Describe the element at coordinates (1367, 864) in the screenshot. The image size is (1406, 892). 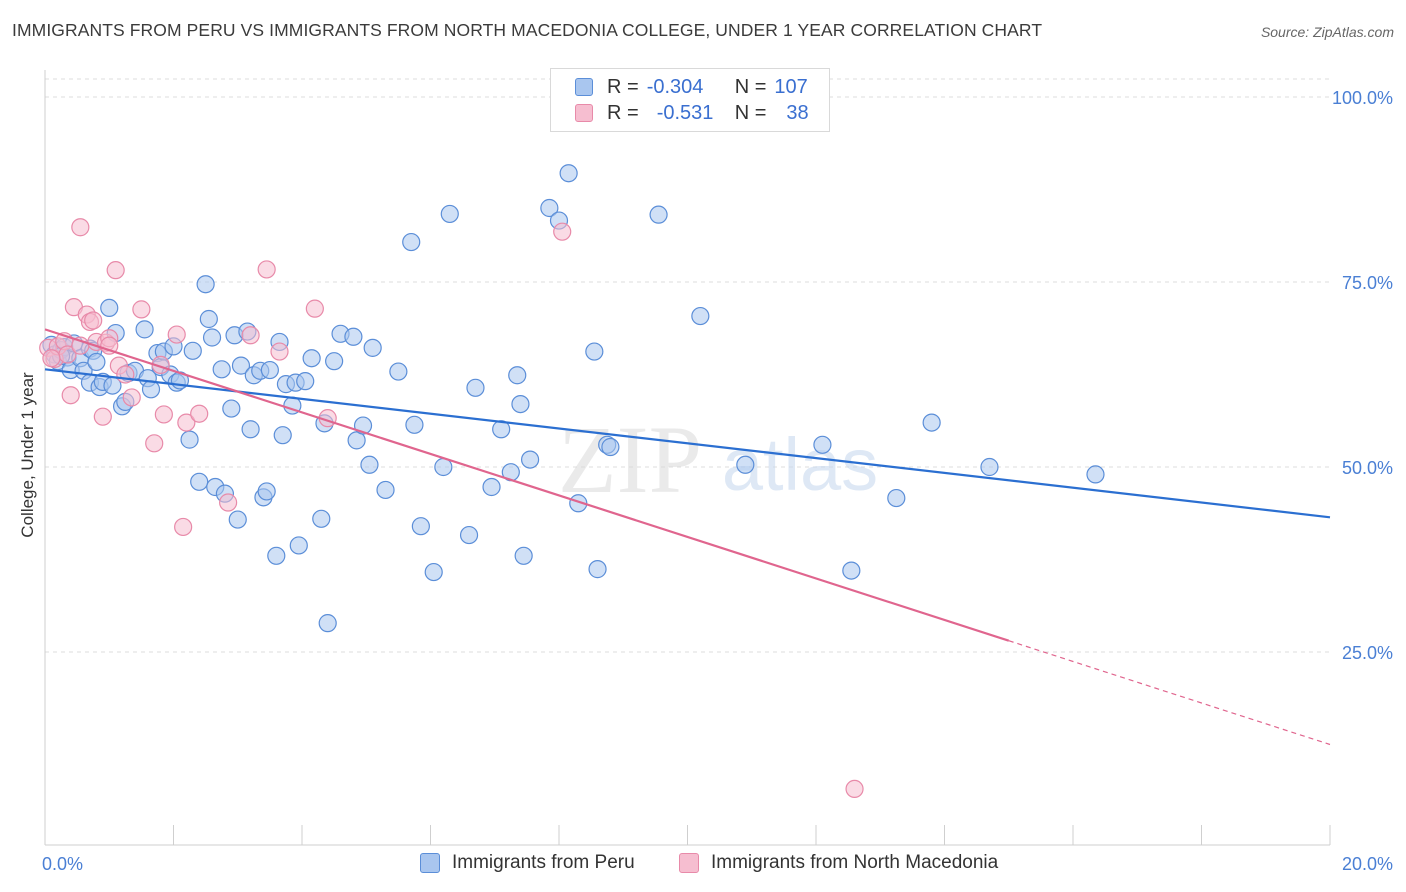
I see `x-tick-label-max: 20.0%` at that location.